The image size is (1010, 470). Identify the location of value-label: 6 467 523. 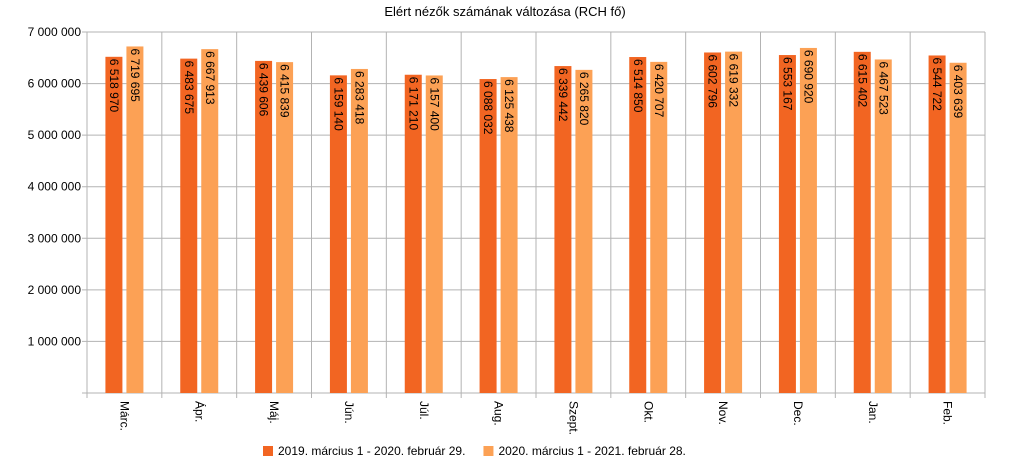
(883, 88).